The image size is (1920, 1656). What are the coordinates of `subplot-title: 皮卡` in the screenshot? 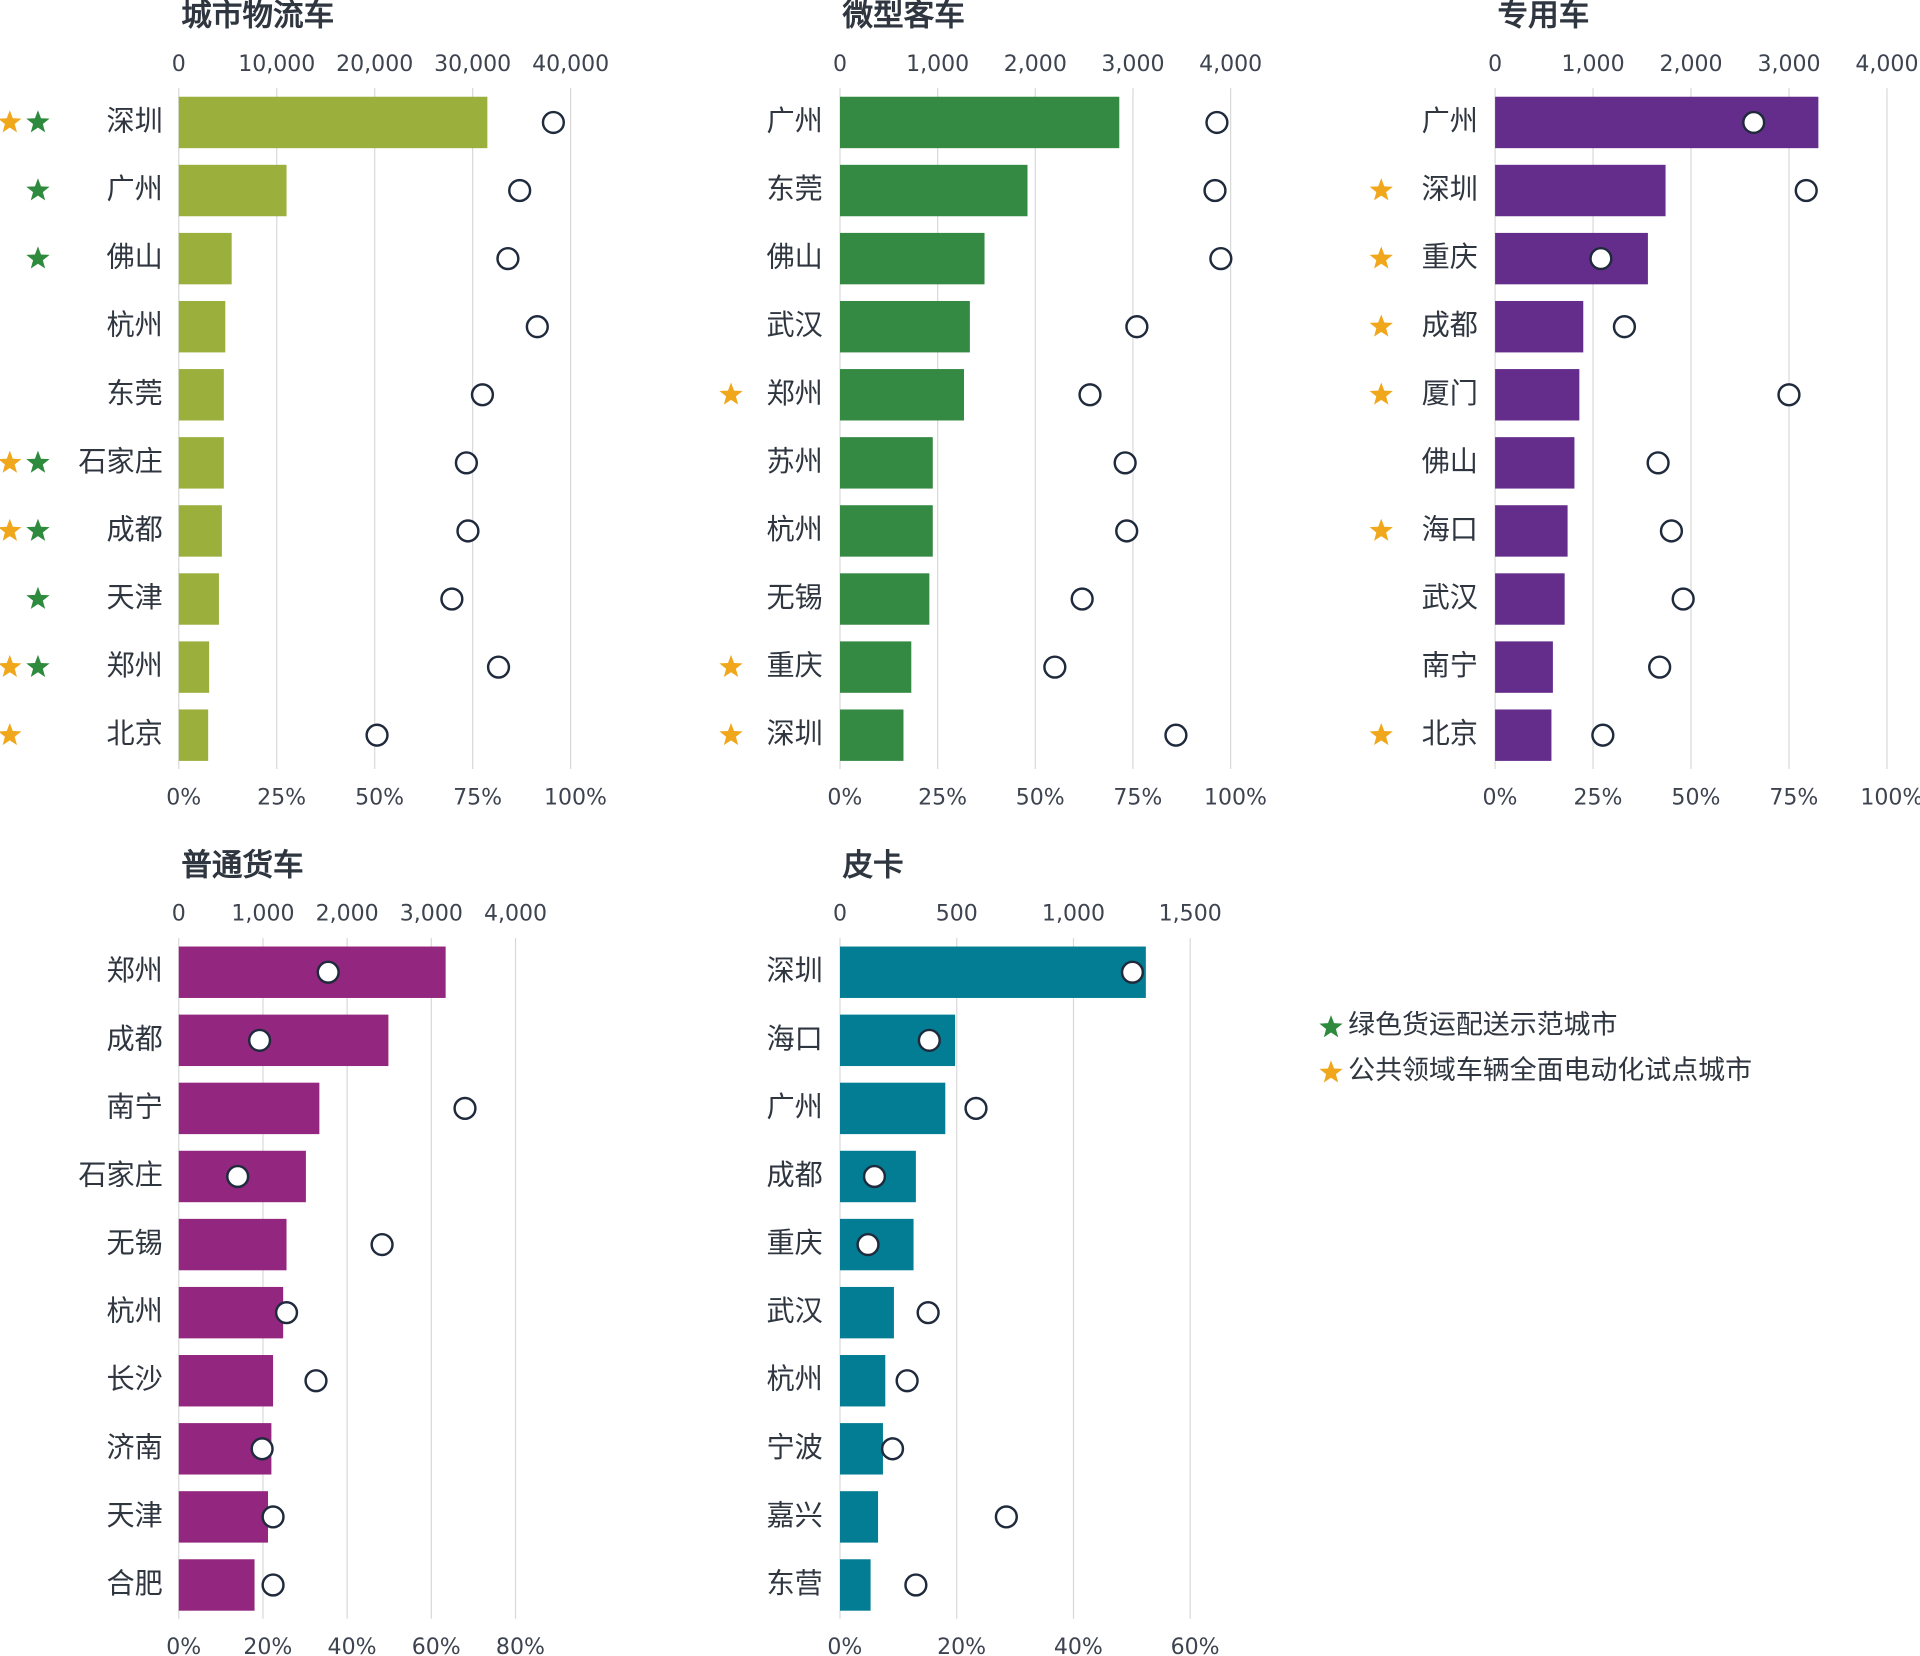 It's located at (872, 865).